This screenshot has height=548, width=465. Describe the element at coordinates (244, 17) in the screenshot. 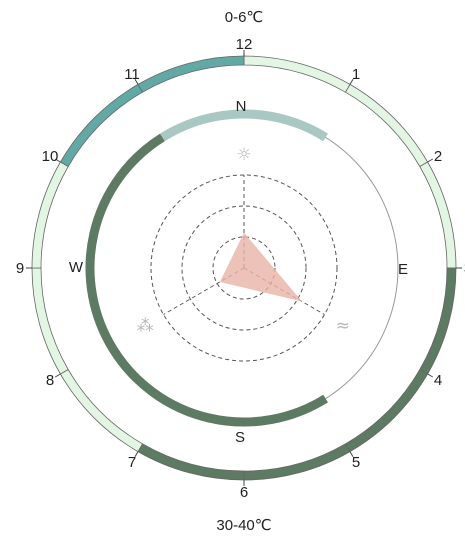

I see `top-temperature-label: 0-6℃` at that location.